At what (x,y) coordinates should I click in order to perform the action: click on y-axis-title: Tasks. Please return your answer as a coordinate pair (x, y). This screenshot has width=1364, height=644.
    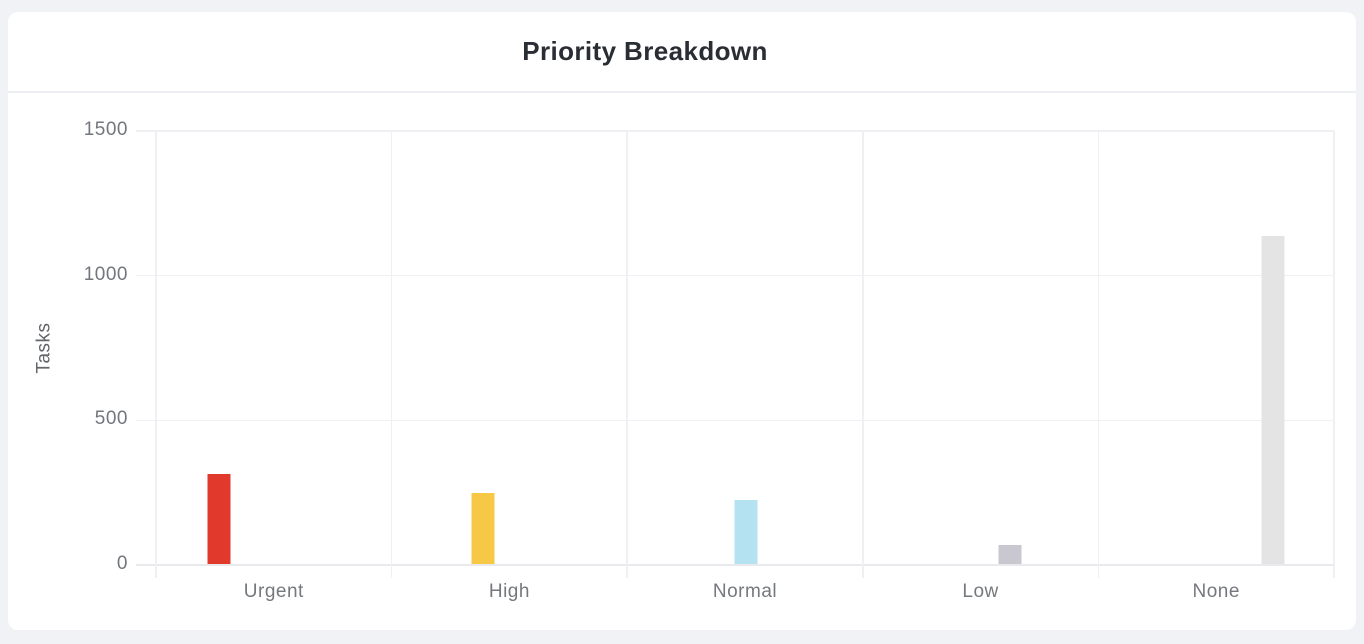
    Looking at the image, I should click on (45, 348).